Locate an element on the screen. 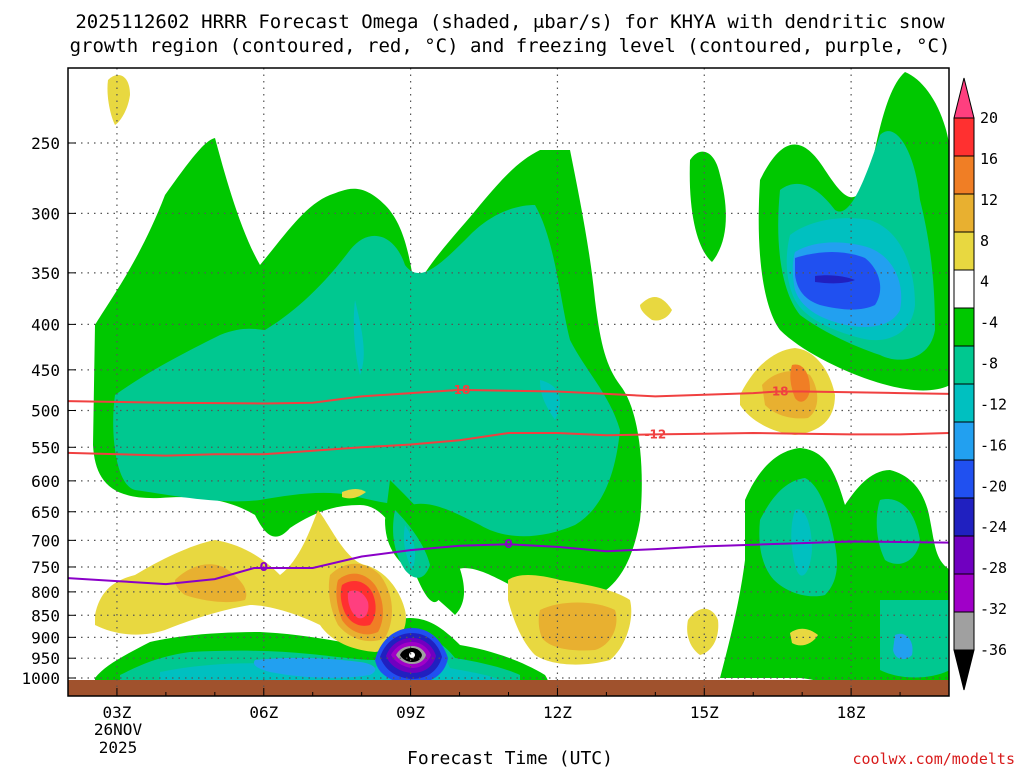  colorbar-label: -12 is located at coordinates (993, 404).